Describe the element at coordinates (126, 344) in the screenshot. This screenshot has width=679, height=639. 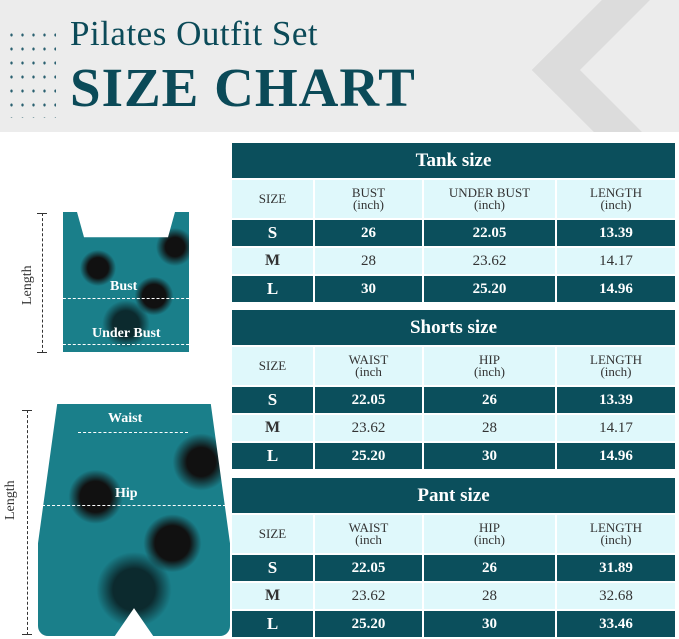
I see `under-bust-line` at that location.